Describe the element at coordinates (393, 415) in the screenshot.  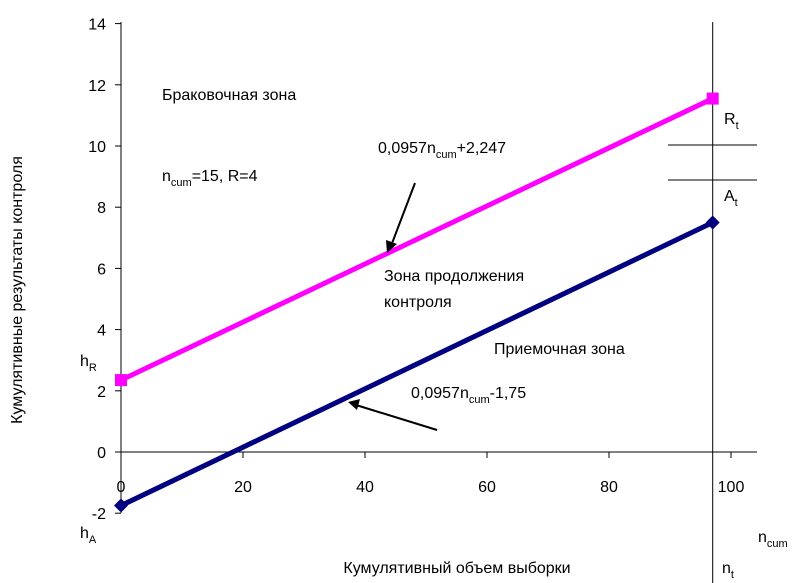
I see `lower-arrow` at that location.